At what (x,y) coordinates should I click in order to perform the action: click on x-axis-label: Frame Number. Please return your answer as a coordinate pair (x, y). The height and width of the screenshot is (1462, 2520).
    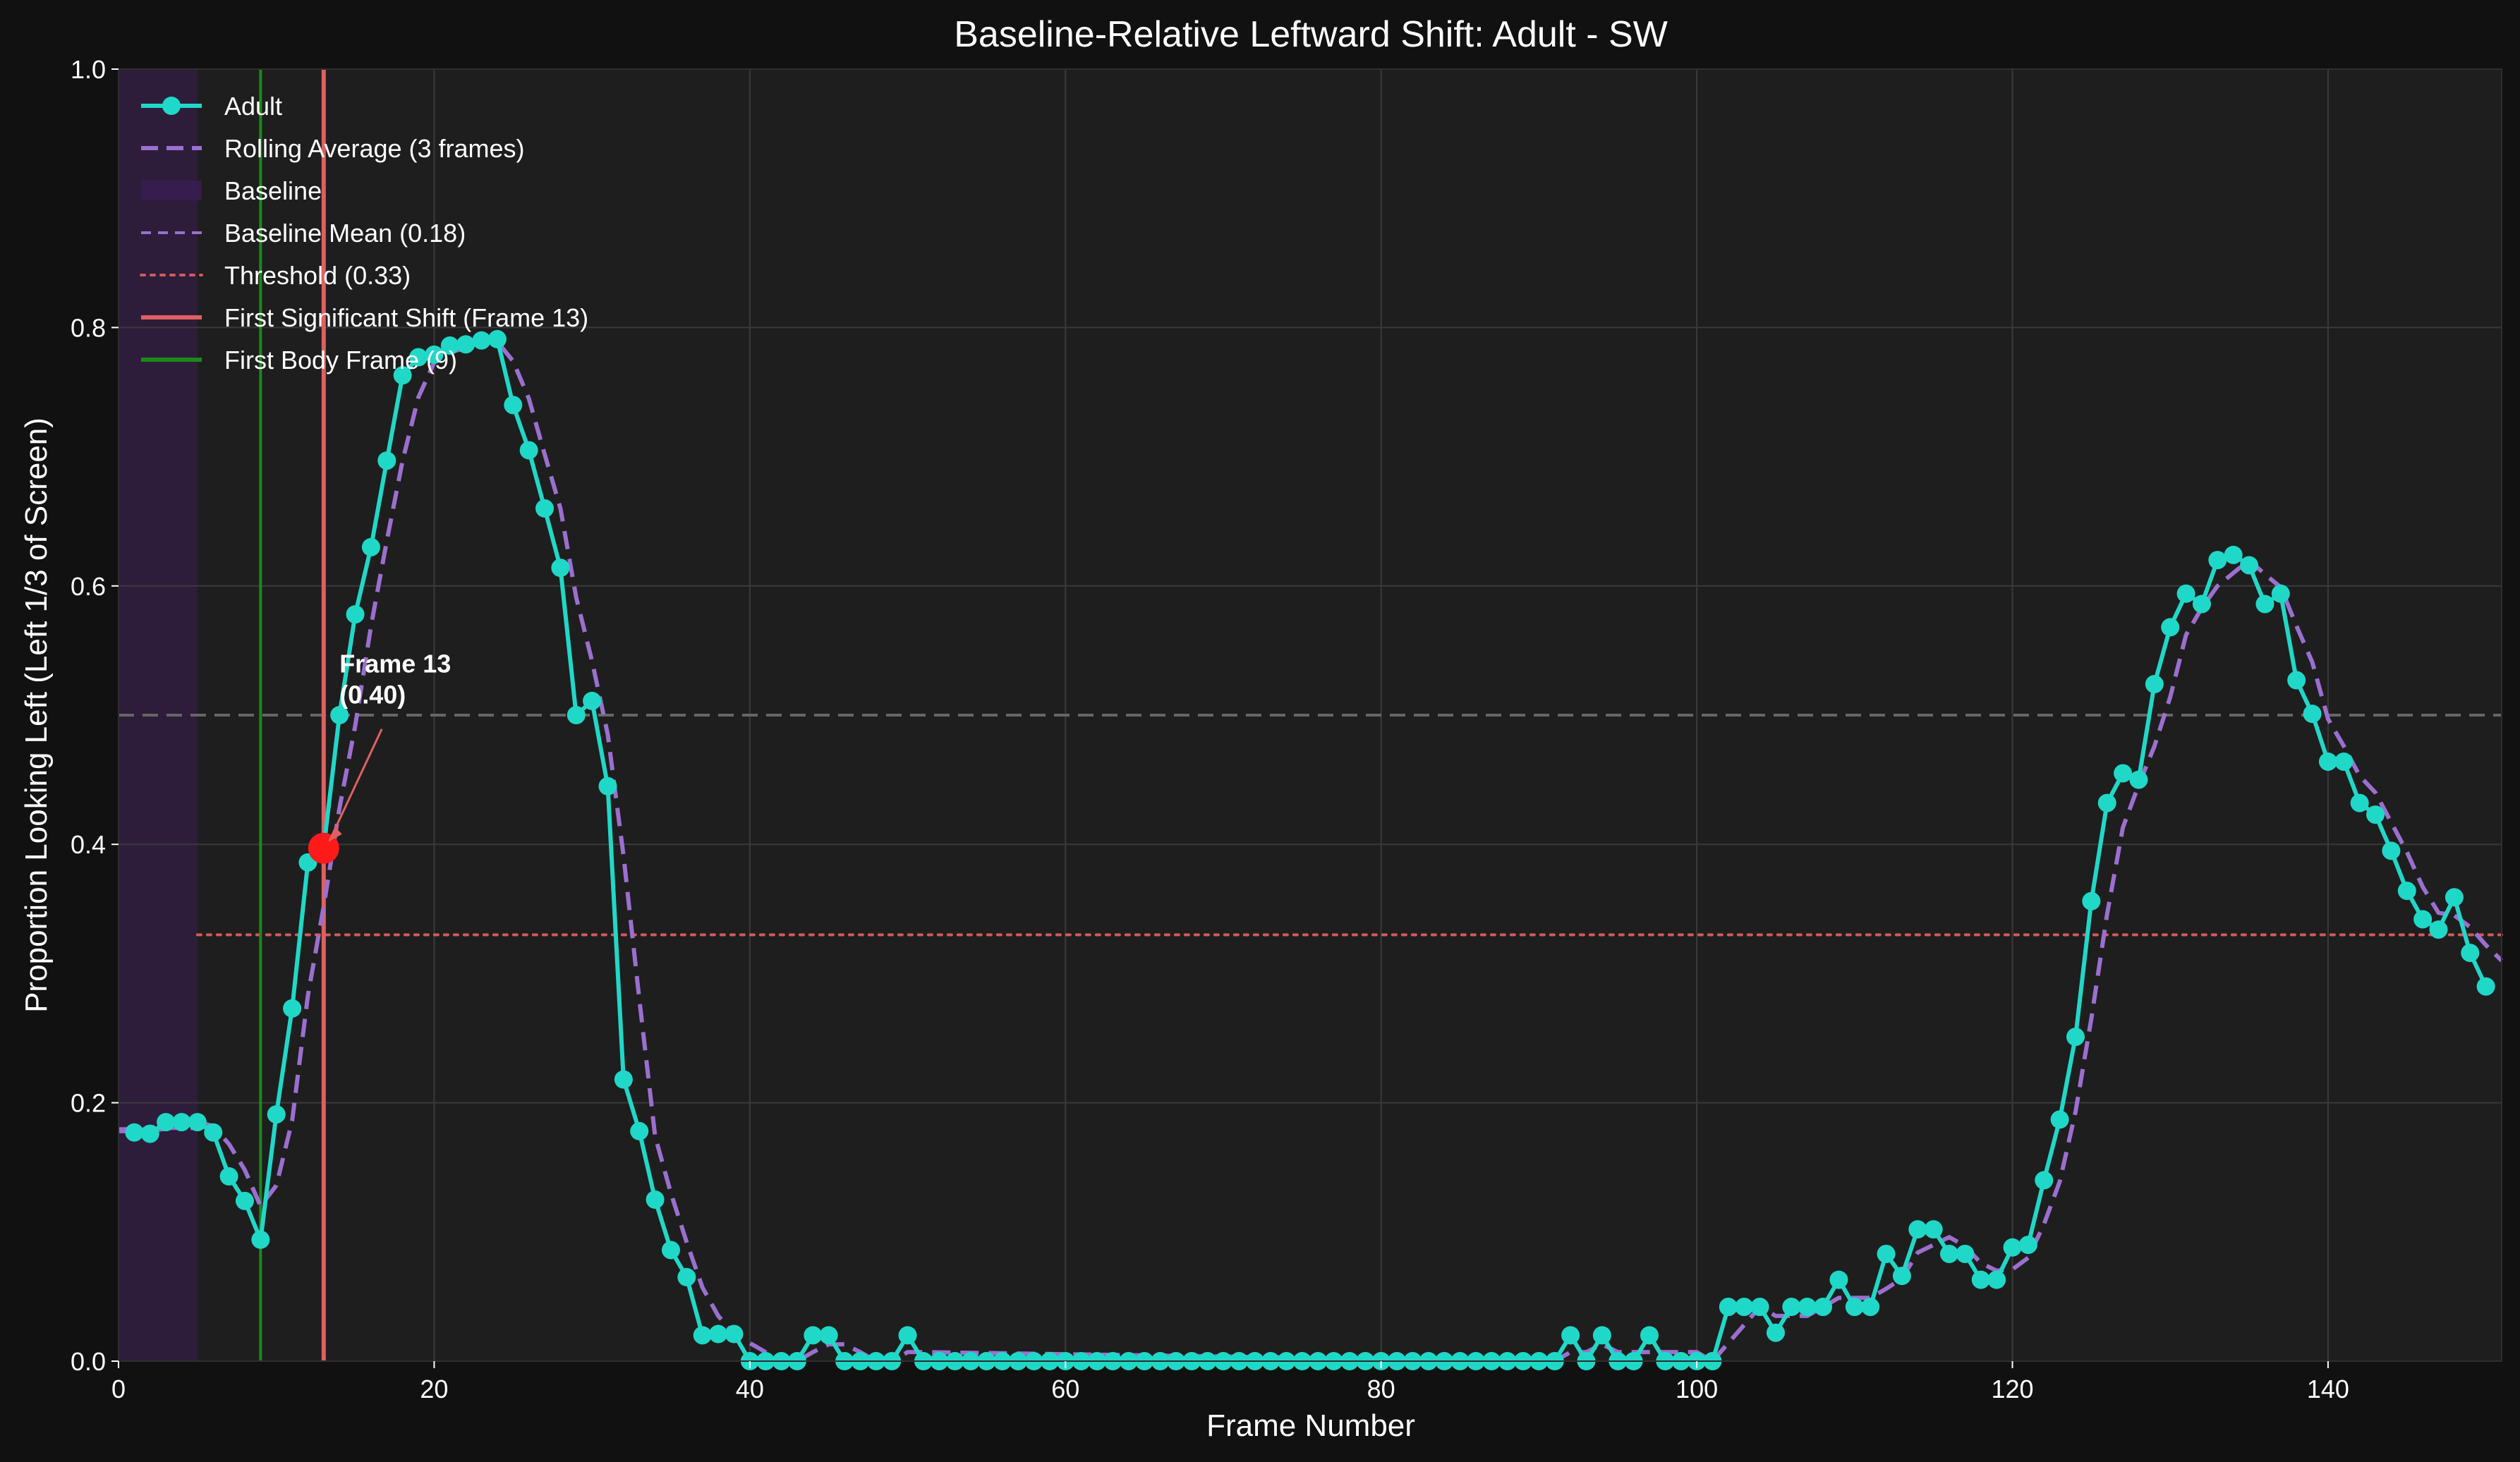
    Looking at the image, I should click on (1311, 1425).